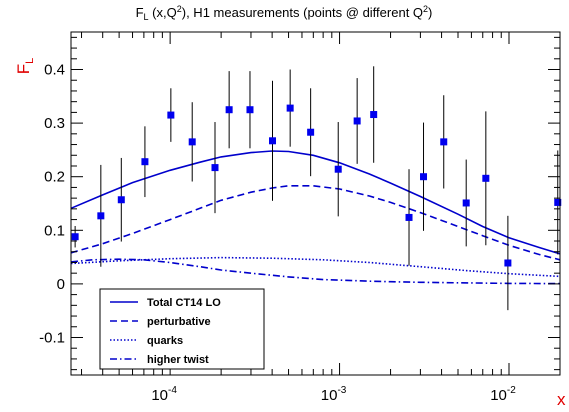  What do you see at coordinates (334, 394) in the screenshot?
I see `x-tick-label: 10⁻³` at bounding box center [334, 394].